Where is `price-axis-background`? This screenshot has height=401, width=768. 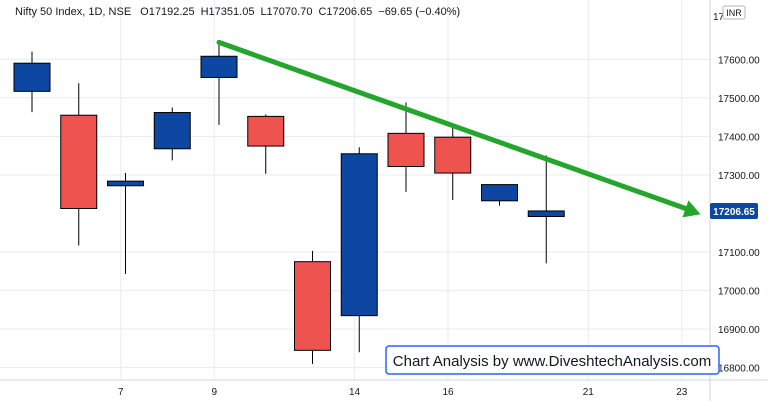 price-axis-background is located at coordinates (739, 200).